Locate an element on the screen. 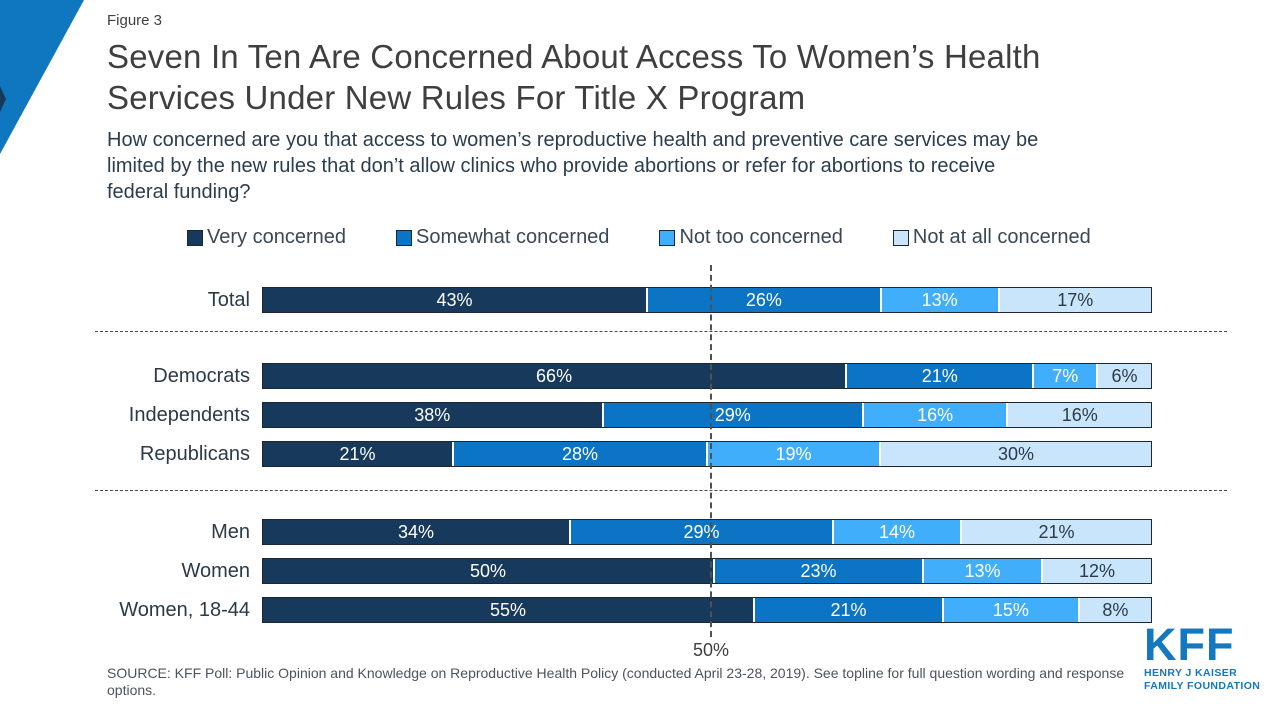 This screenshot has width=1280, height=720. segment-value-label: 38% is located at coordinates (432, 414).